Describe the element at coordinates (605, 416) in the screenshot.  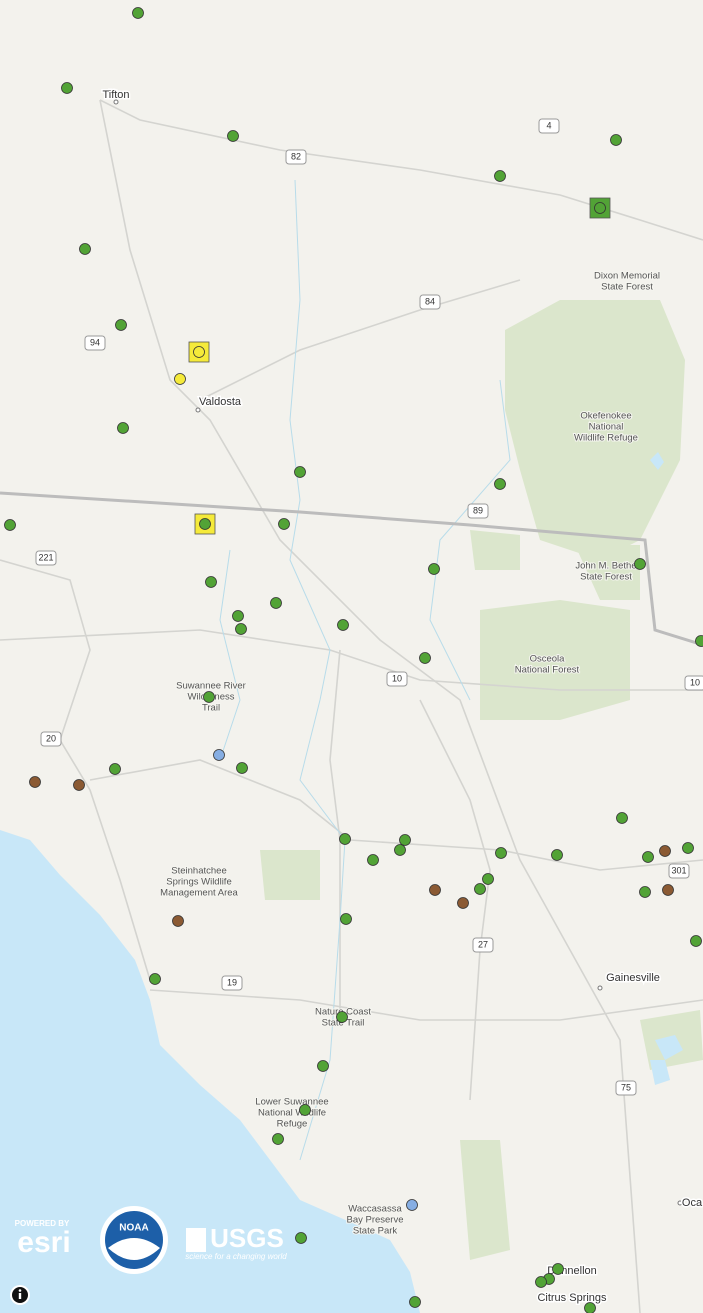
I see `park-label: Okefenokee` at that location.